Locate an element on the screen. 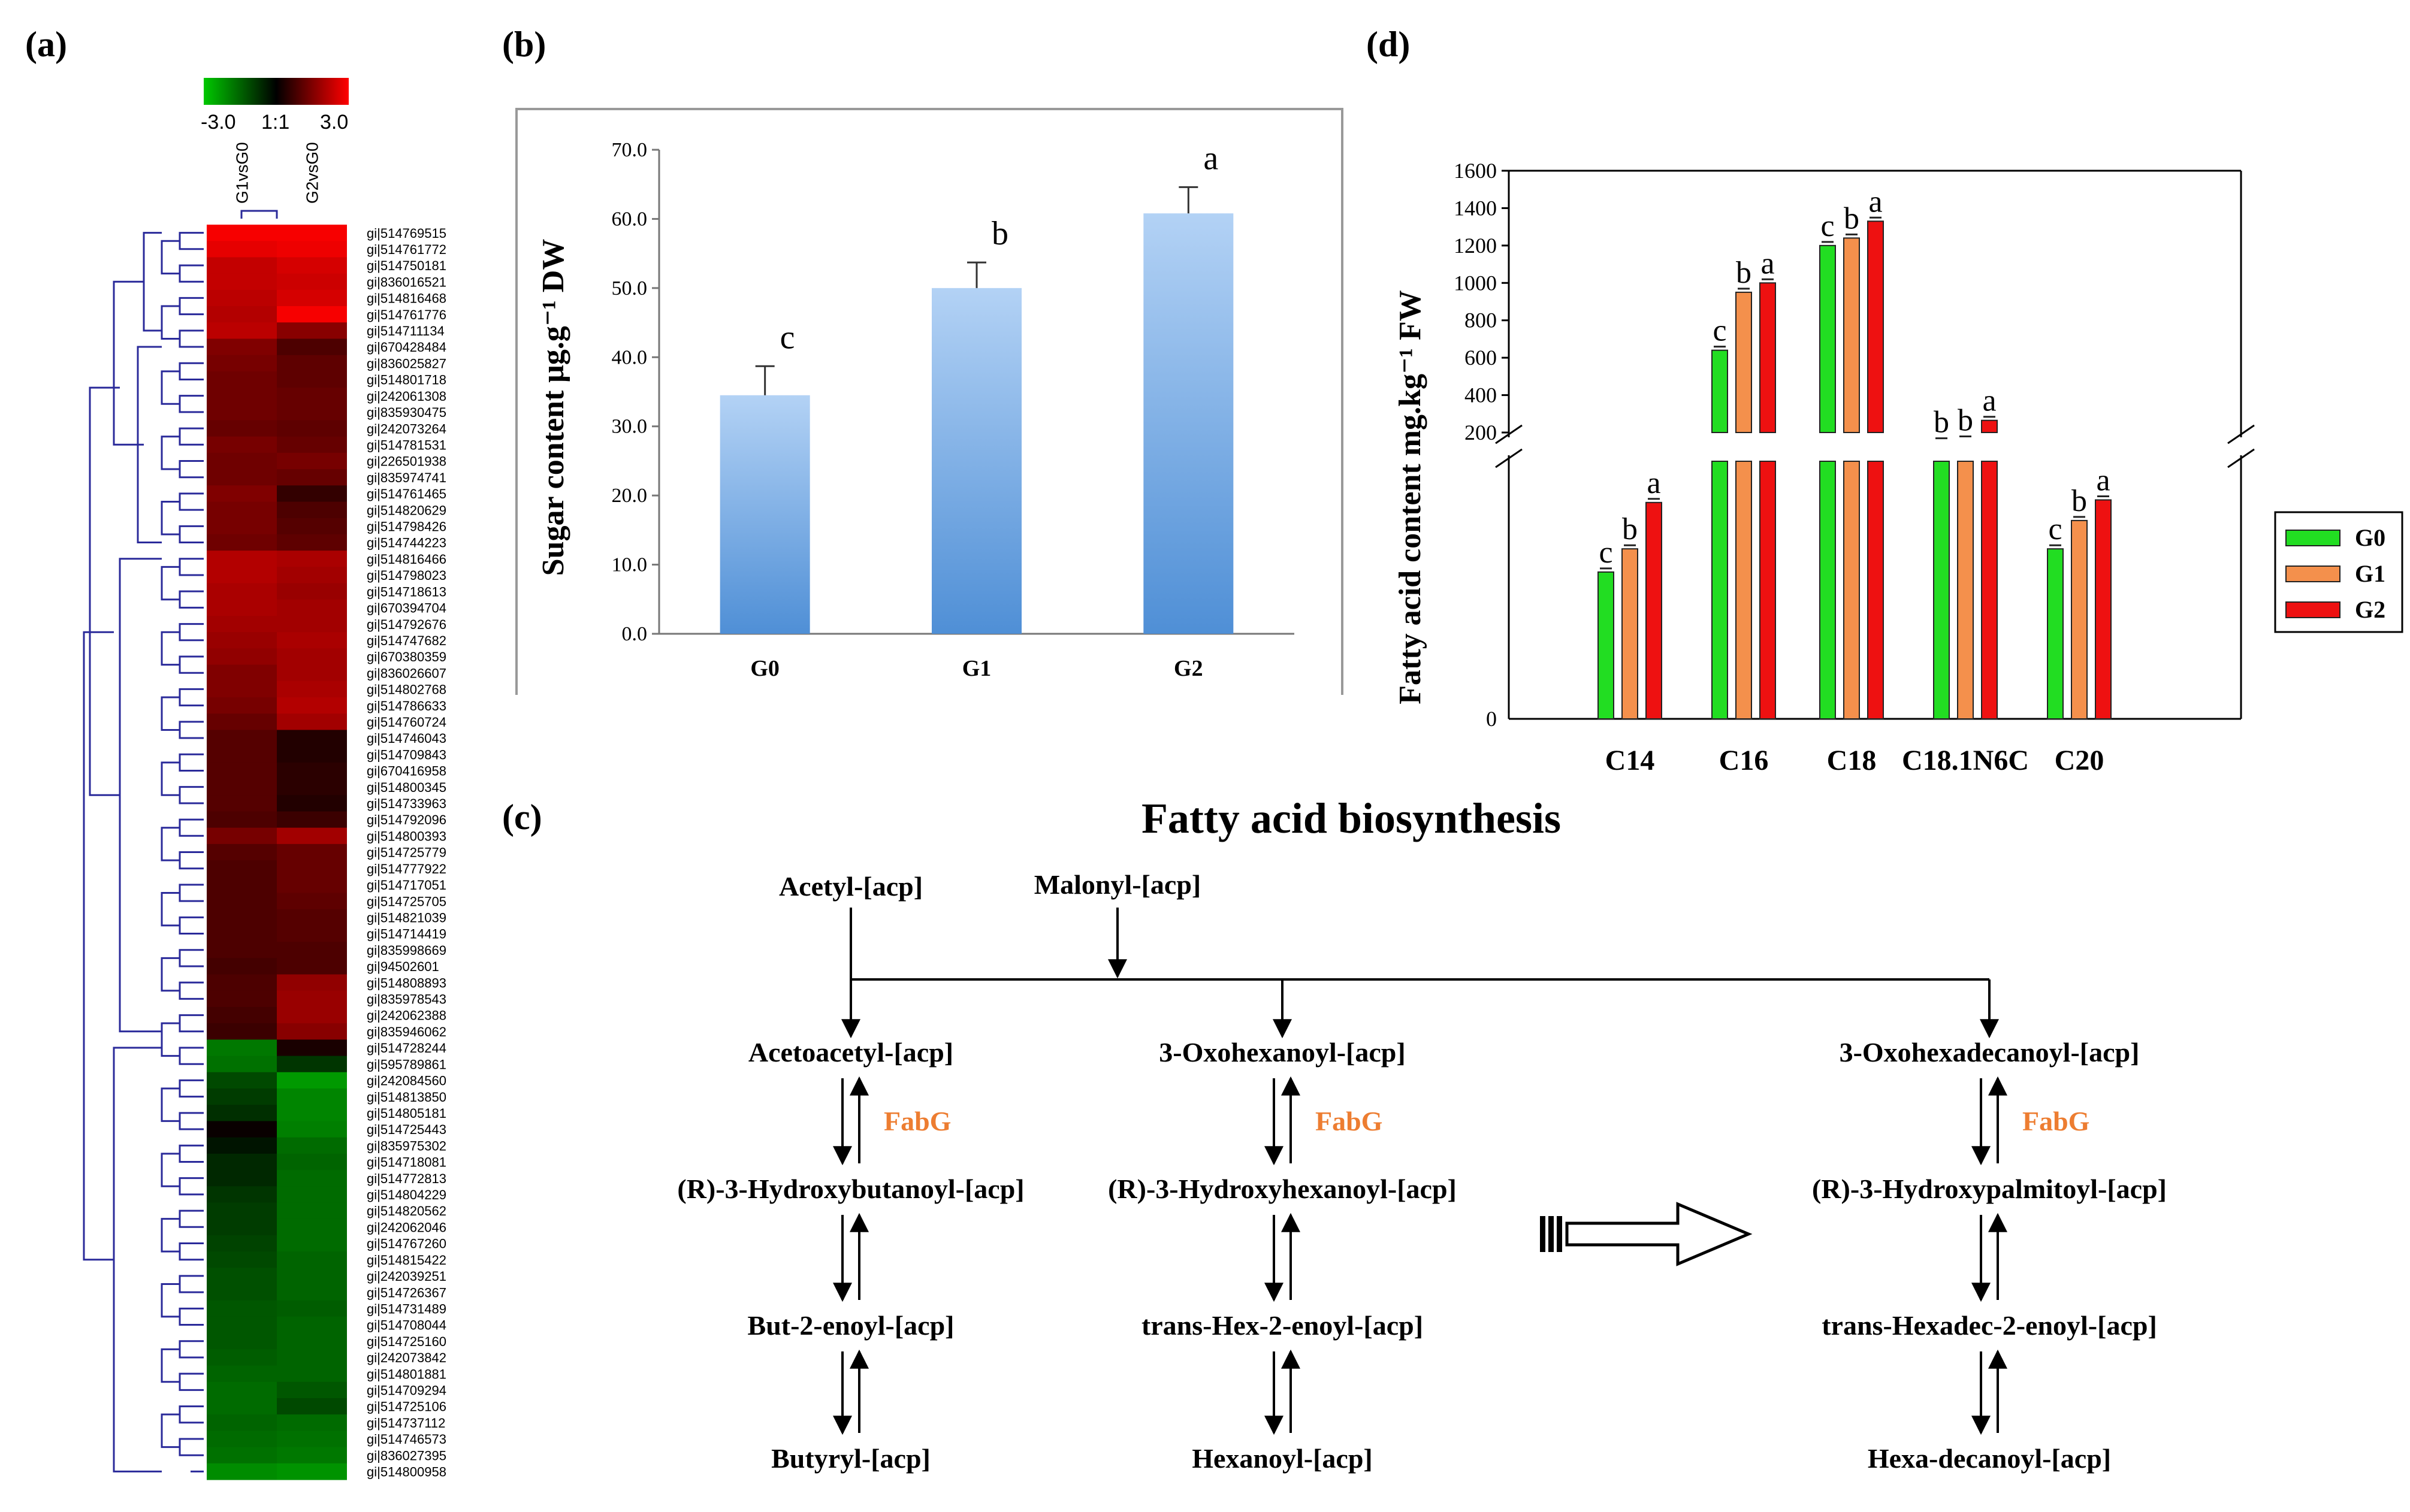 This screenshot has height=1512, width=2410. gene-label: gi|514718613 is located at coordinates (407, 591).